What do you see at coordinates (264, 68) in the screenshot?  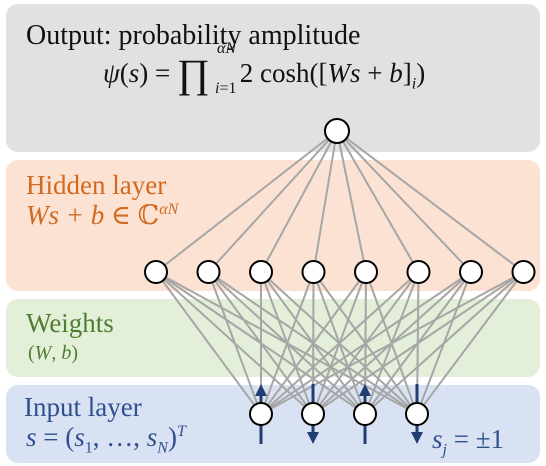 I see `output-formula: ψ(s) = ∏ αN i=1 2 cosh([Ws + b]i)` at bounding box center [264, 68].